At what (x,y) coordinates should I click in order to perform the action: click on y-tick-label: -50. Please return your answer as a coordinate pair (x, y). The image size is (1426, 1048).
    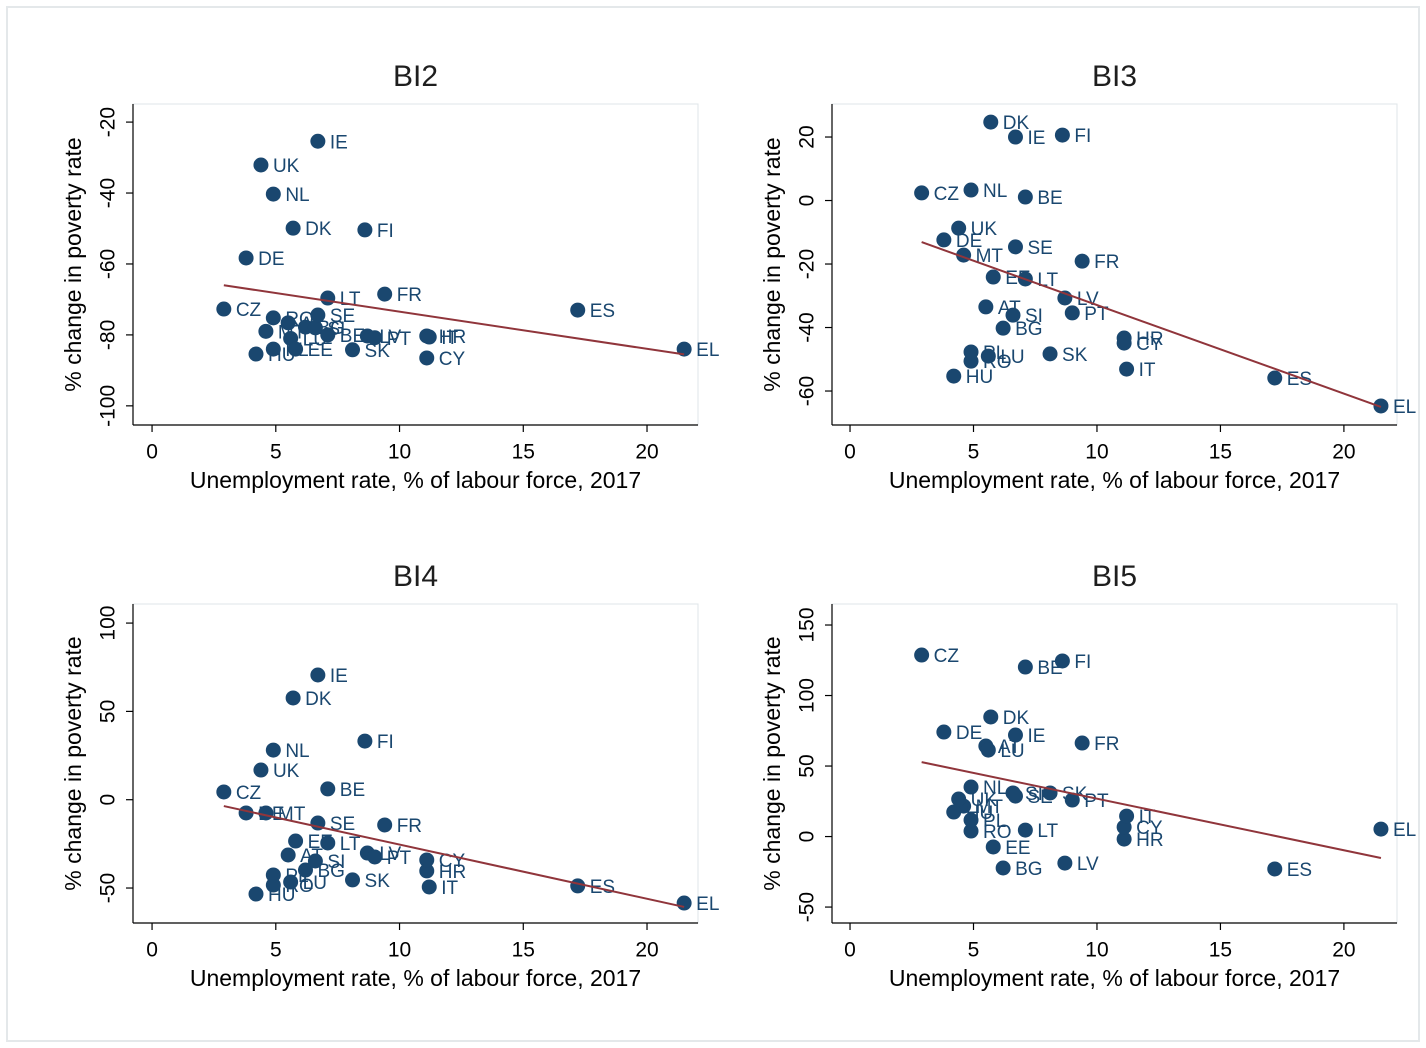
    Looking at the image, I should click on (108, 888).